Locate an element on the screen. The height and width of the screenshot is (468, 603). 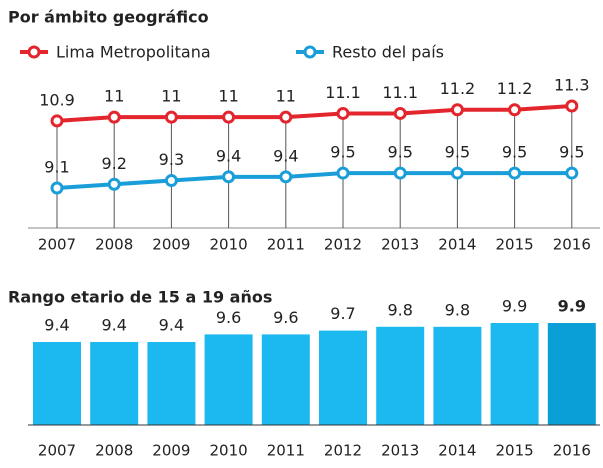
value-label: 9.7 is located at coordinates (342, 313).